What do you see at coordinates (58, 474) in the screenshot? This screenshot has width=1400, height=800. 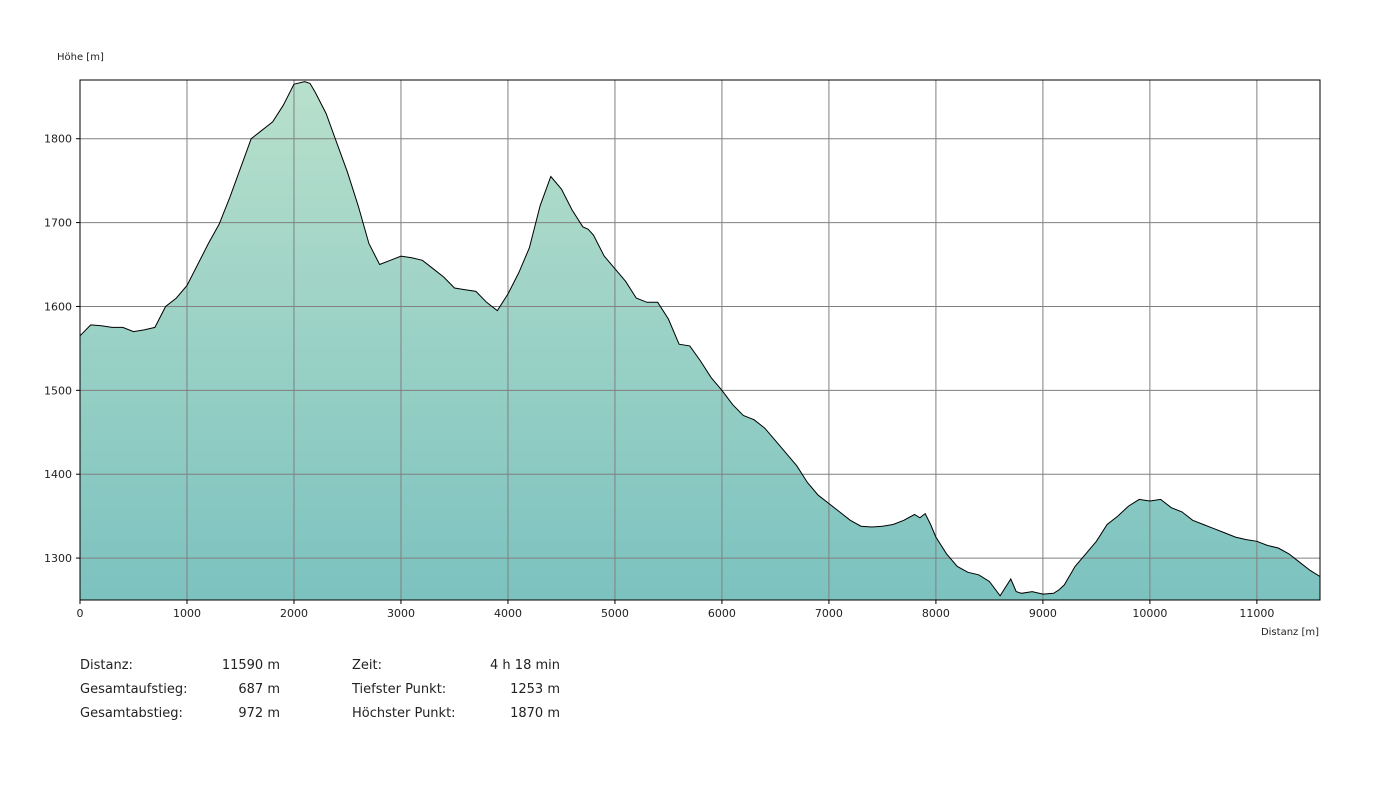 I see `y-tick-label: 1400` at bounding box center [58, 474].